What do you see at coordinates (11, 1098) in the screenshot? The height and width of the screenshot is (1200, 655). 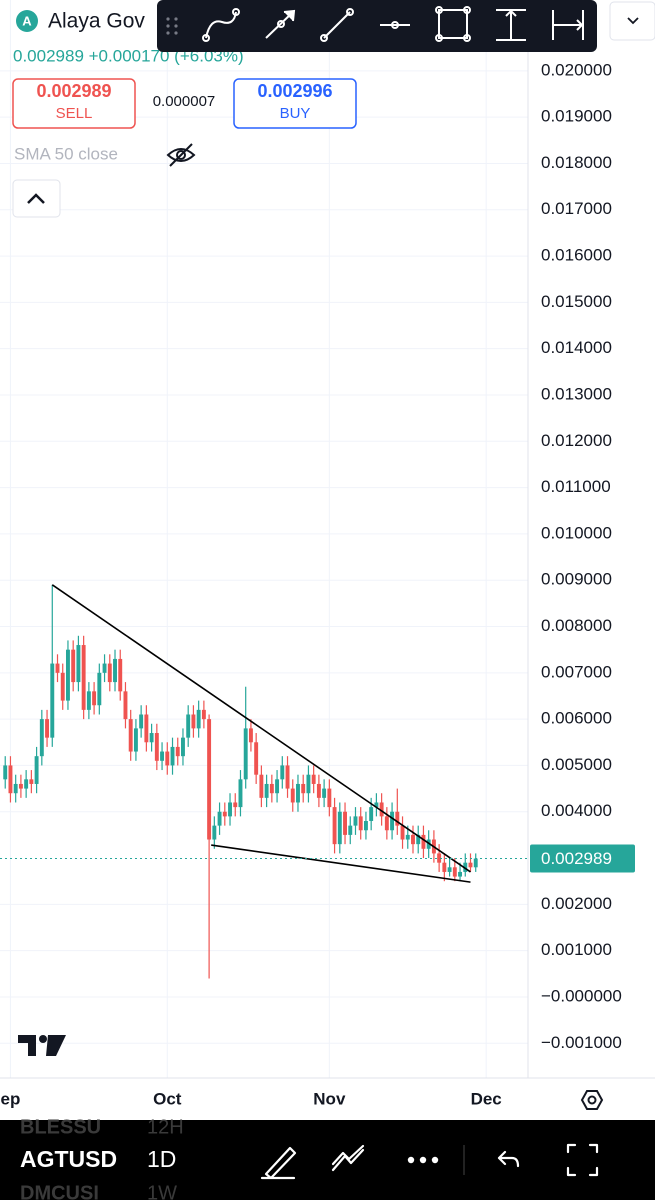 I see `x-tick-label: ep` at bounding box center [11, 1098].